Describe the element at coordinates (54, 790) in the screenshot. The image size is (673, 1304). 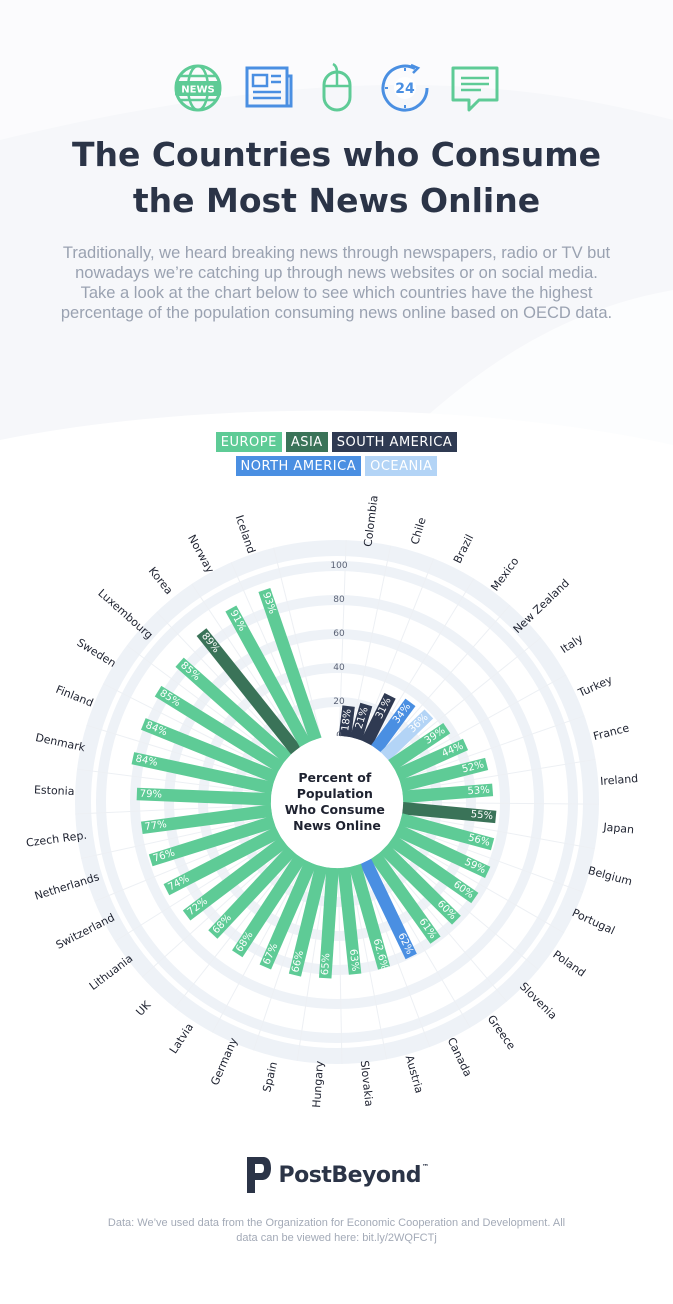
I see `chart-category-label: Estonia` at that location.